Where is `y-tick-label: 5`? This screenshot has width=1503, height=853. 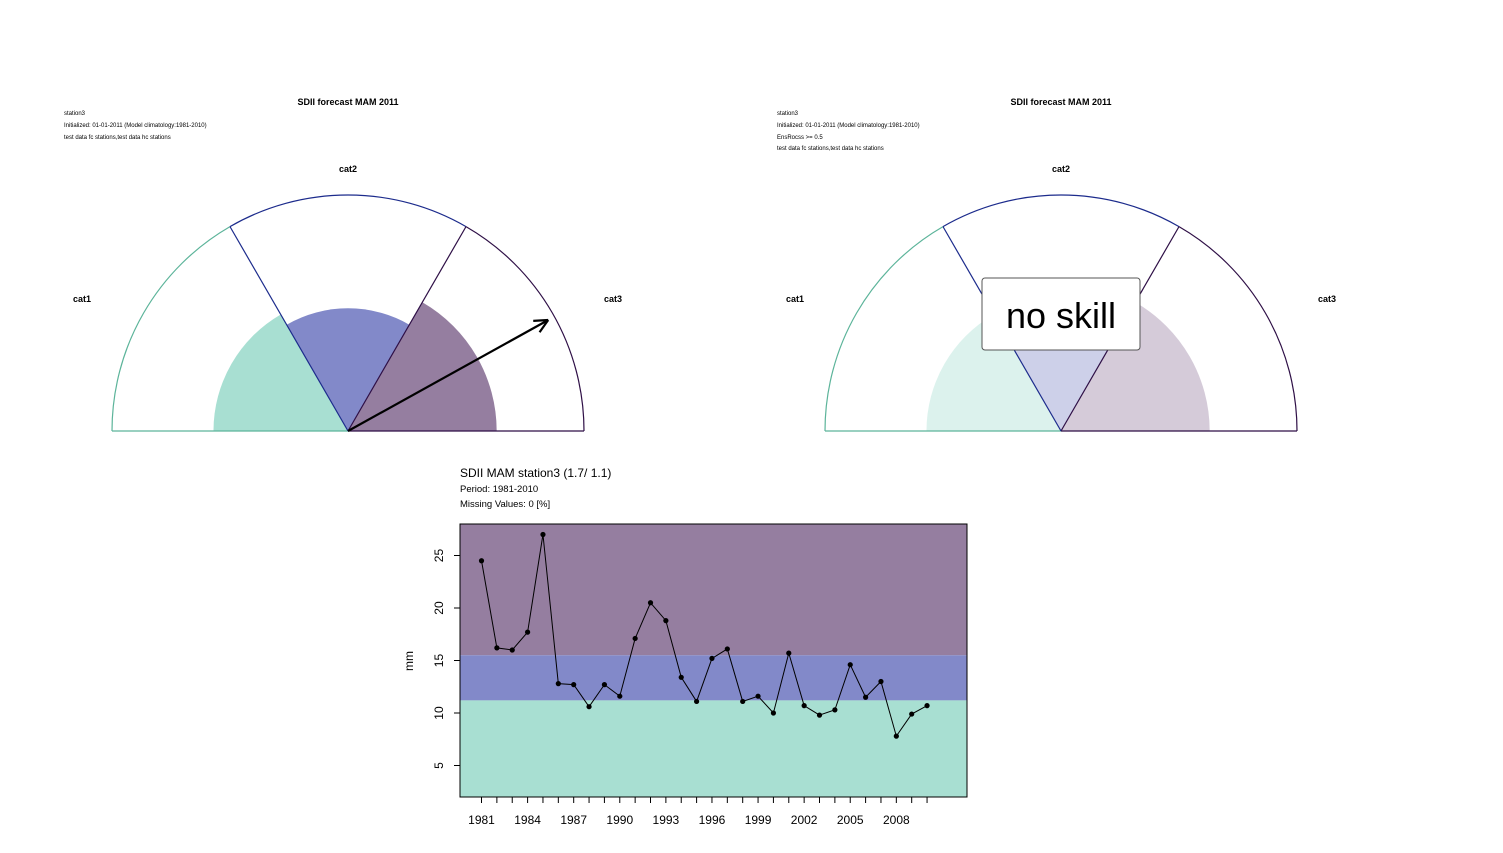 y-tick-label: 5 is located at coordinates (439, 765).